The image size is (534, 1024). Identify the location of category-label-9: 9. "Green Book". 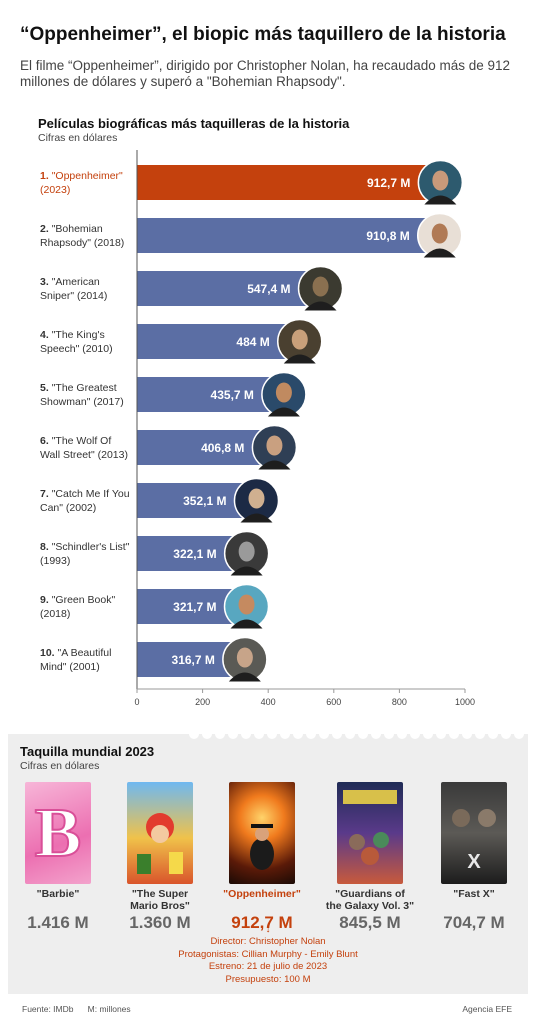
(77, 600).